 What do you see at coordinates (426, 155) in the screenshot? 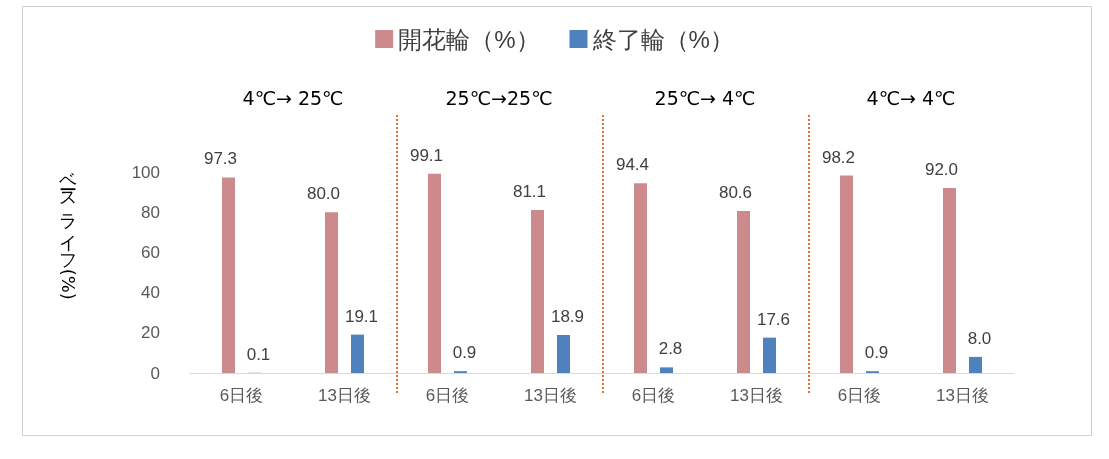
I see `data-label: 99.1` at bounding box center [426, 155].